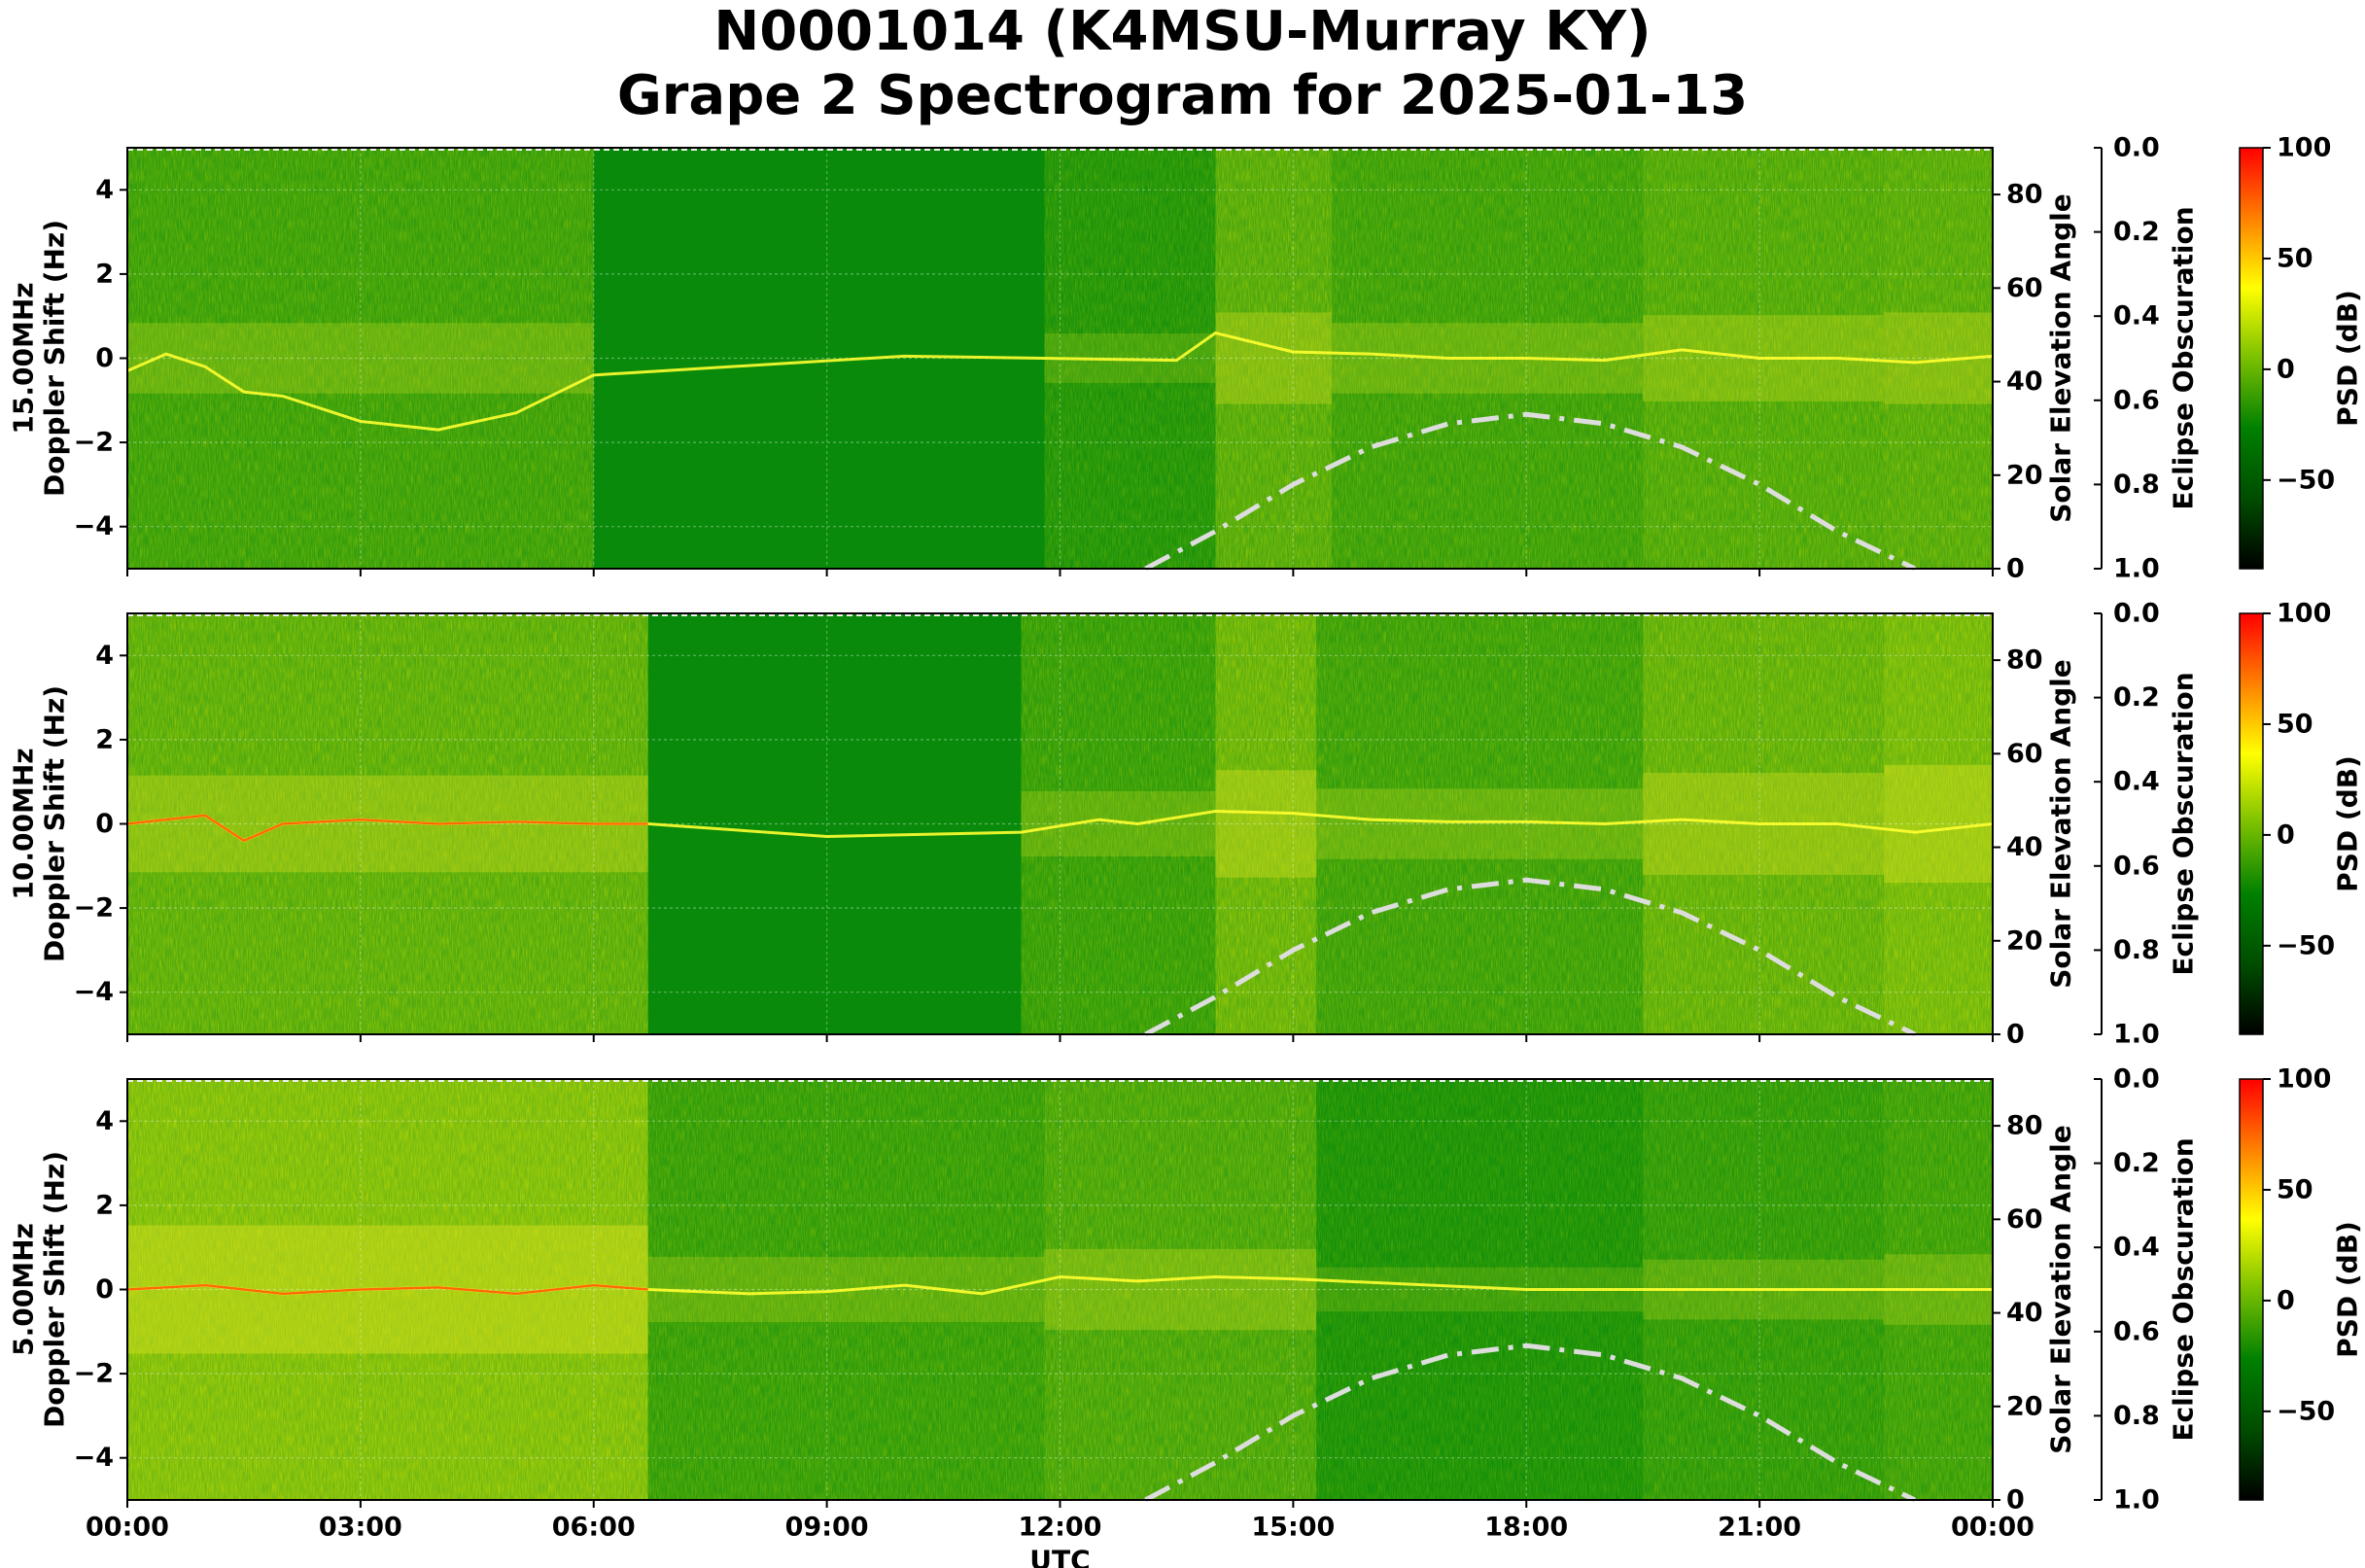  Describe the element at coordinates (24, 358) in the screenshot. I see `y-axis-label-band: 15.00MHz` at that location.